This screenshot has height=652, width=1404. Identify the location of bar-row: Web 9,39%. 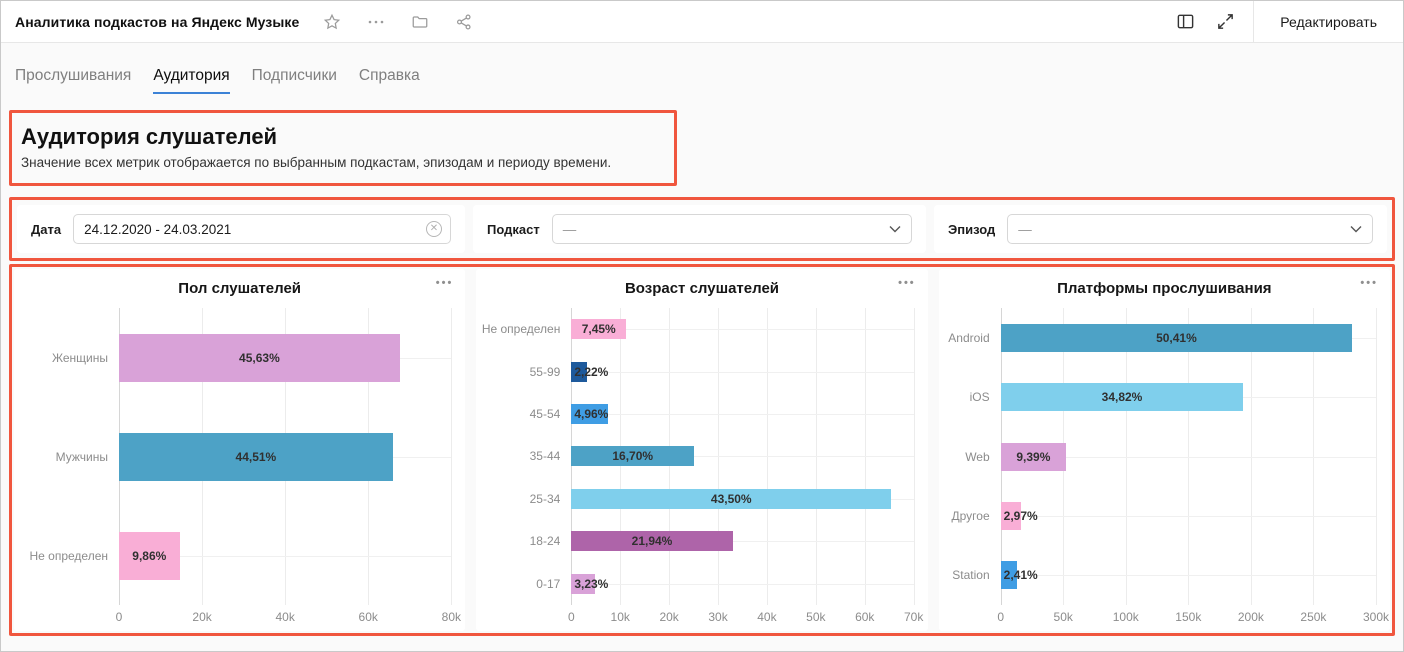
(1157, 456).